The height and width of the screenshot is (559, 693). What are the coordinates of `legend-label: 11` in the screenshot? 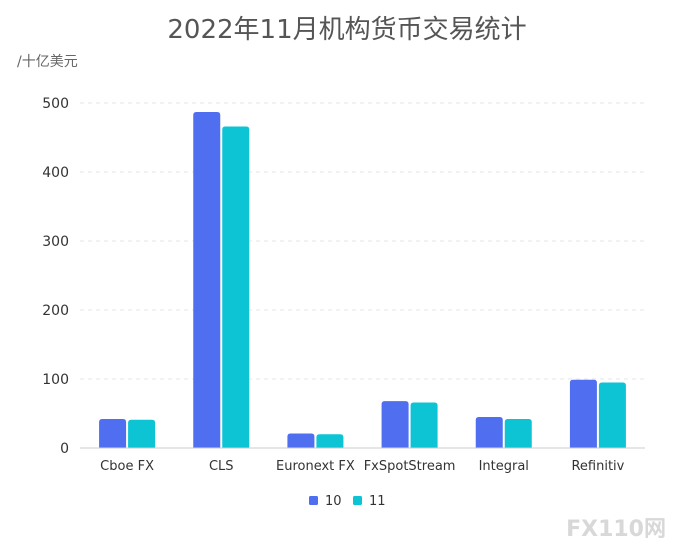 It's located at (377, 501).